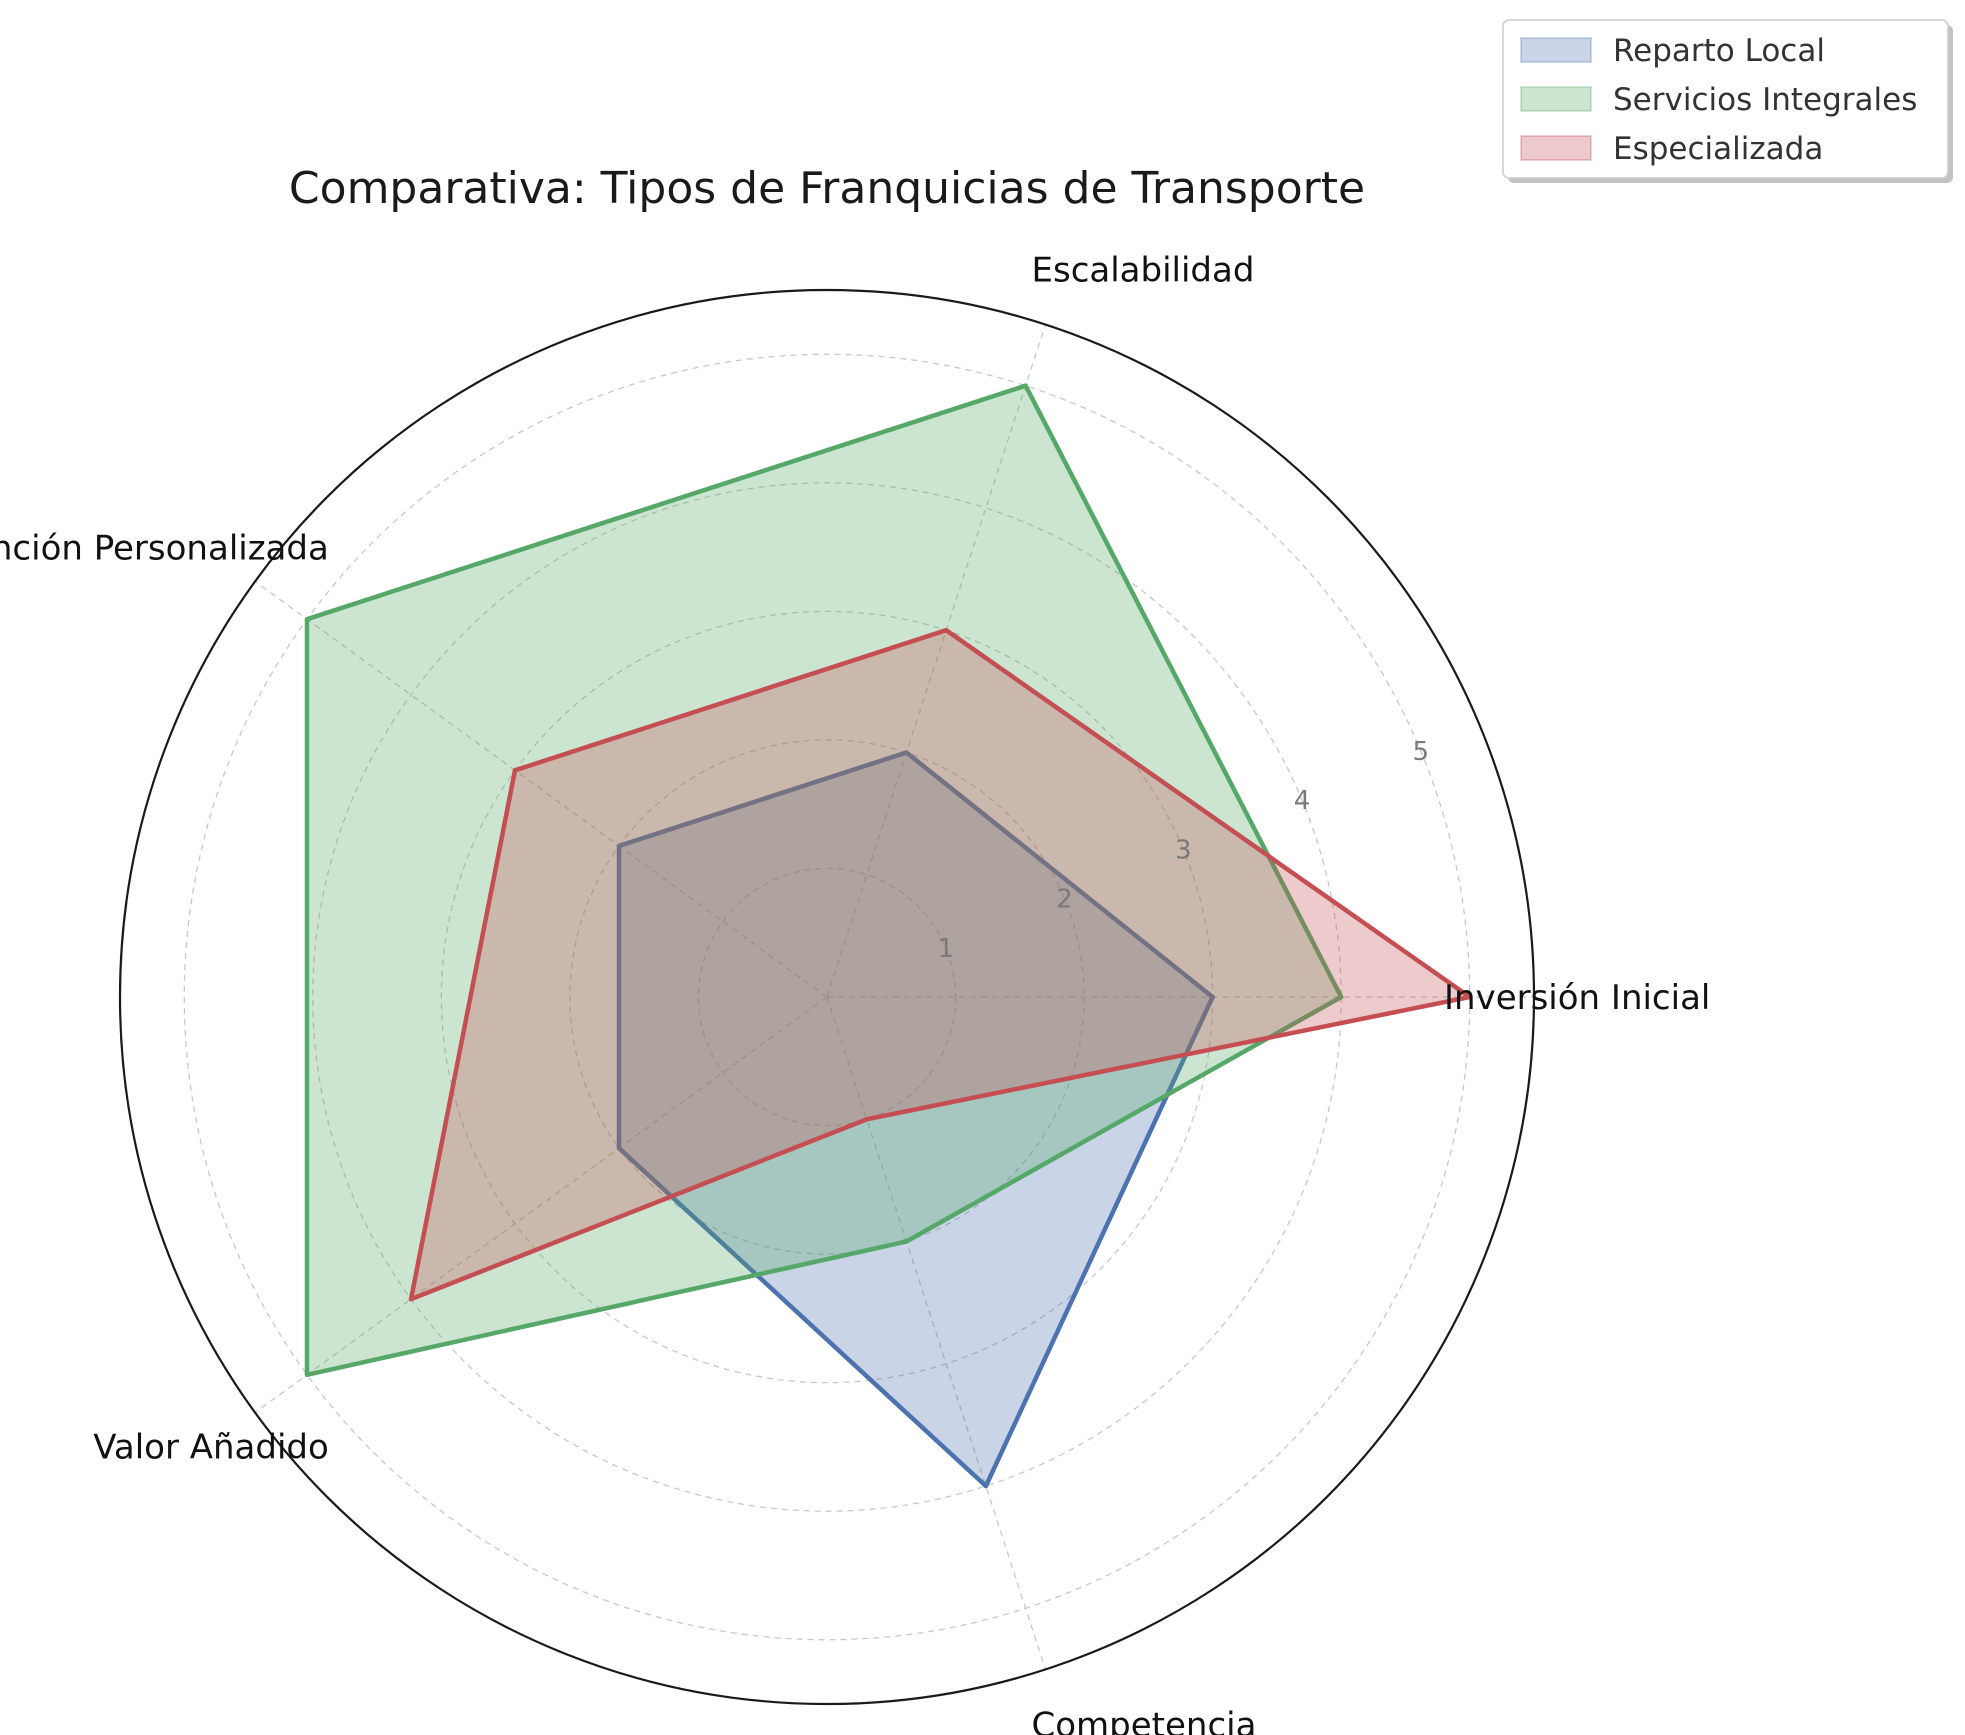  What do you see at coordinates (211, 1448) in the screenshot?
I see `axis-label-4: Valor Añadido` at bounding box center [211, 1448].